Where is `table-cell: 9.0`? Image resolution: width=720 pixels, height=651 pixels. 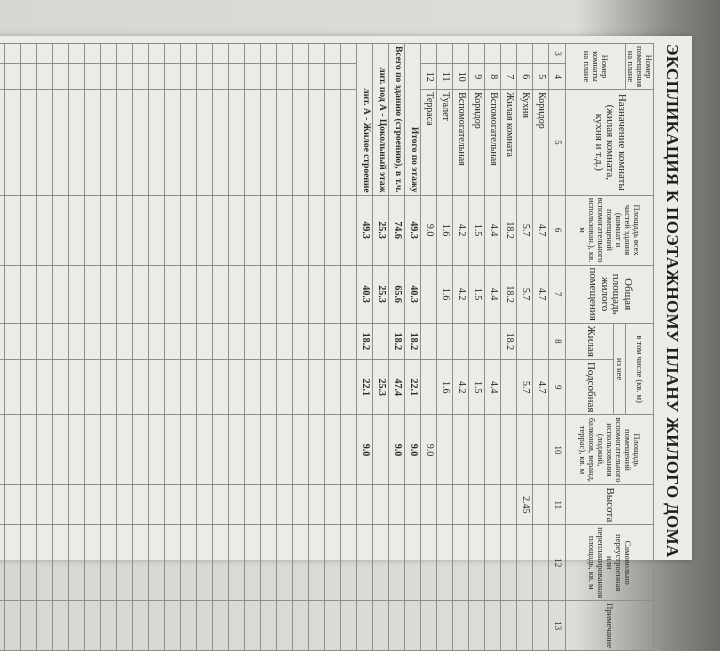
table-cell: 9.0 is located at coordinates (428, 449).